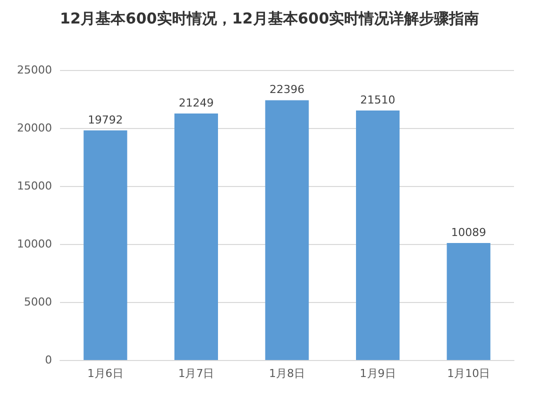 Image resolution: width=539 pixels, height=400 pixels. Describe the element at coordinates (34, 244) in the screenshot. I see `y-tick-label: 10000` at that location.